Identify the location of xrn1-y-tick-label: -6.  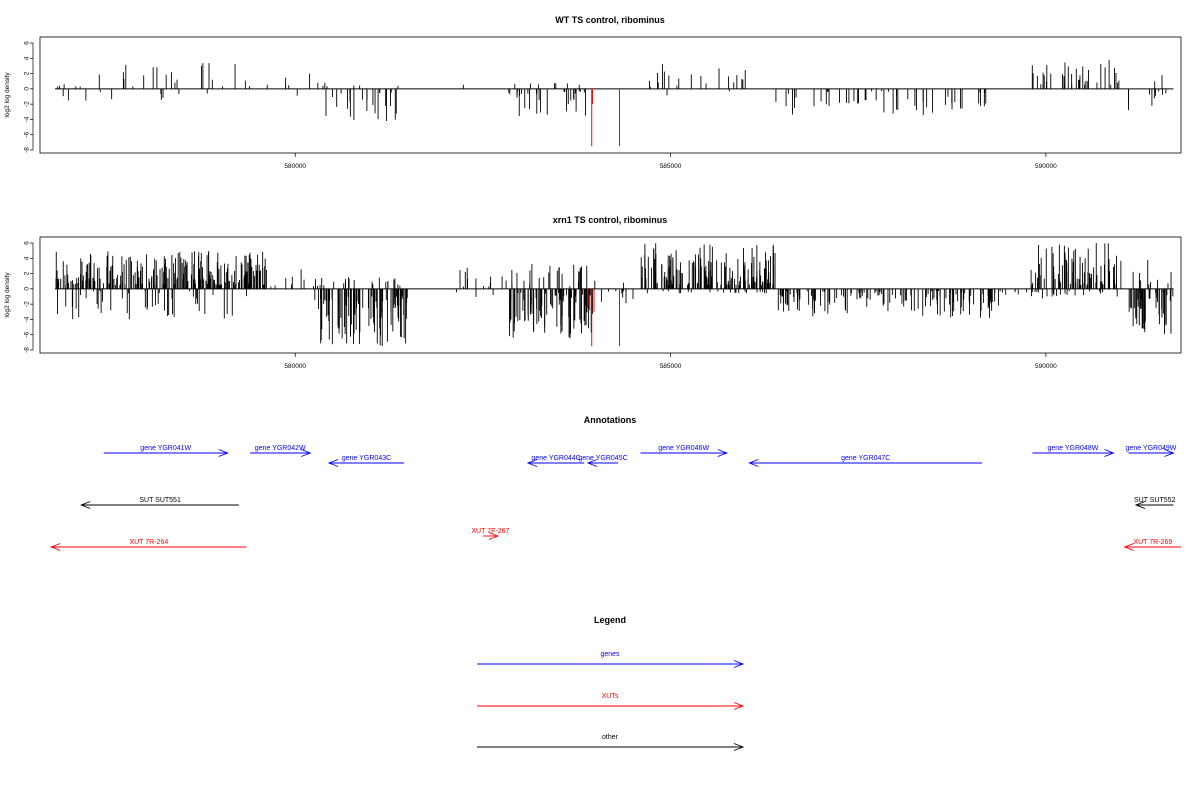
(27, 334).